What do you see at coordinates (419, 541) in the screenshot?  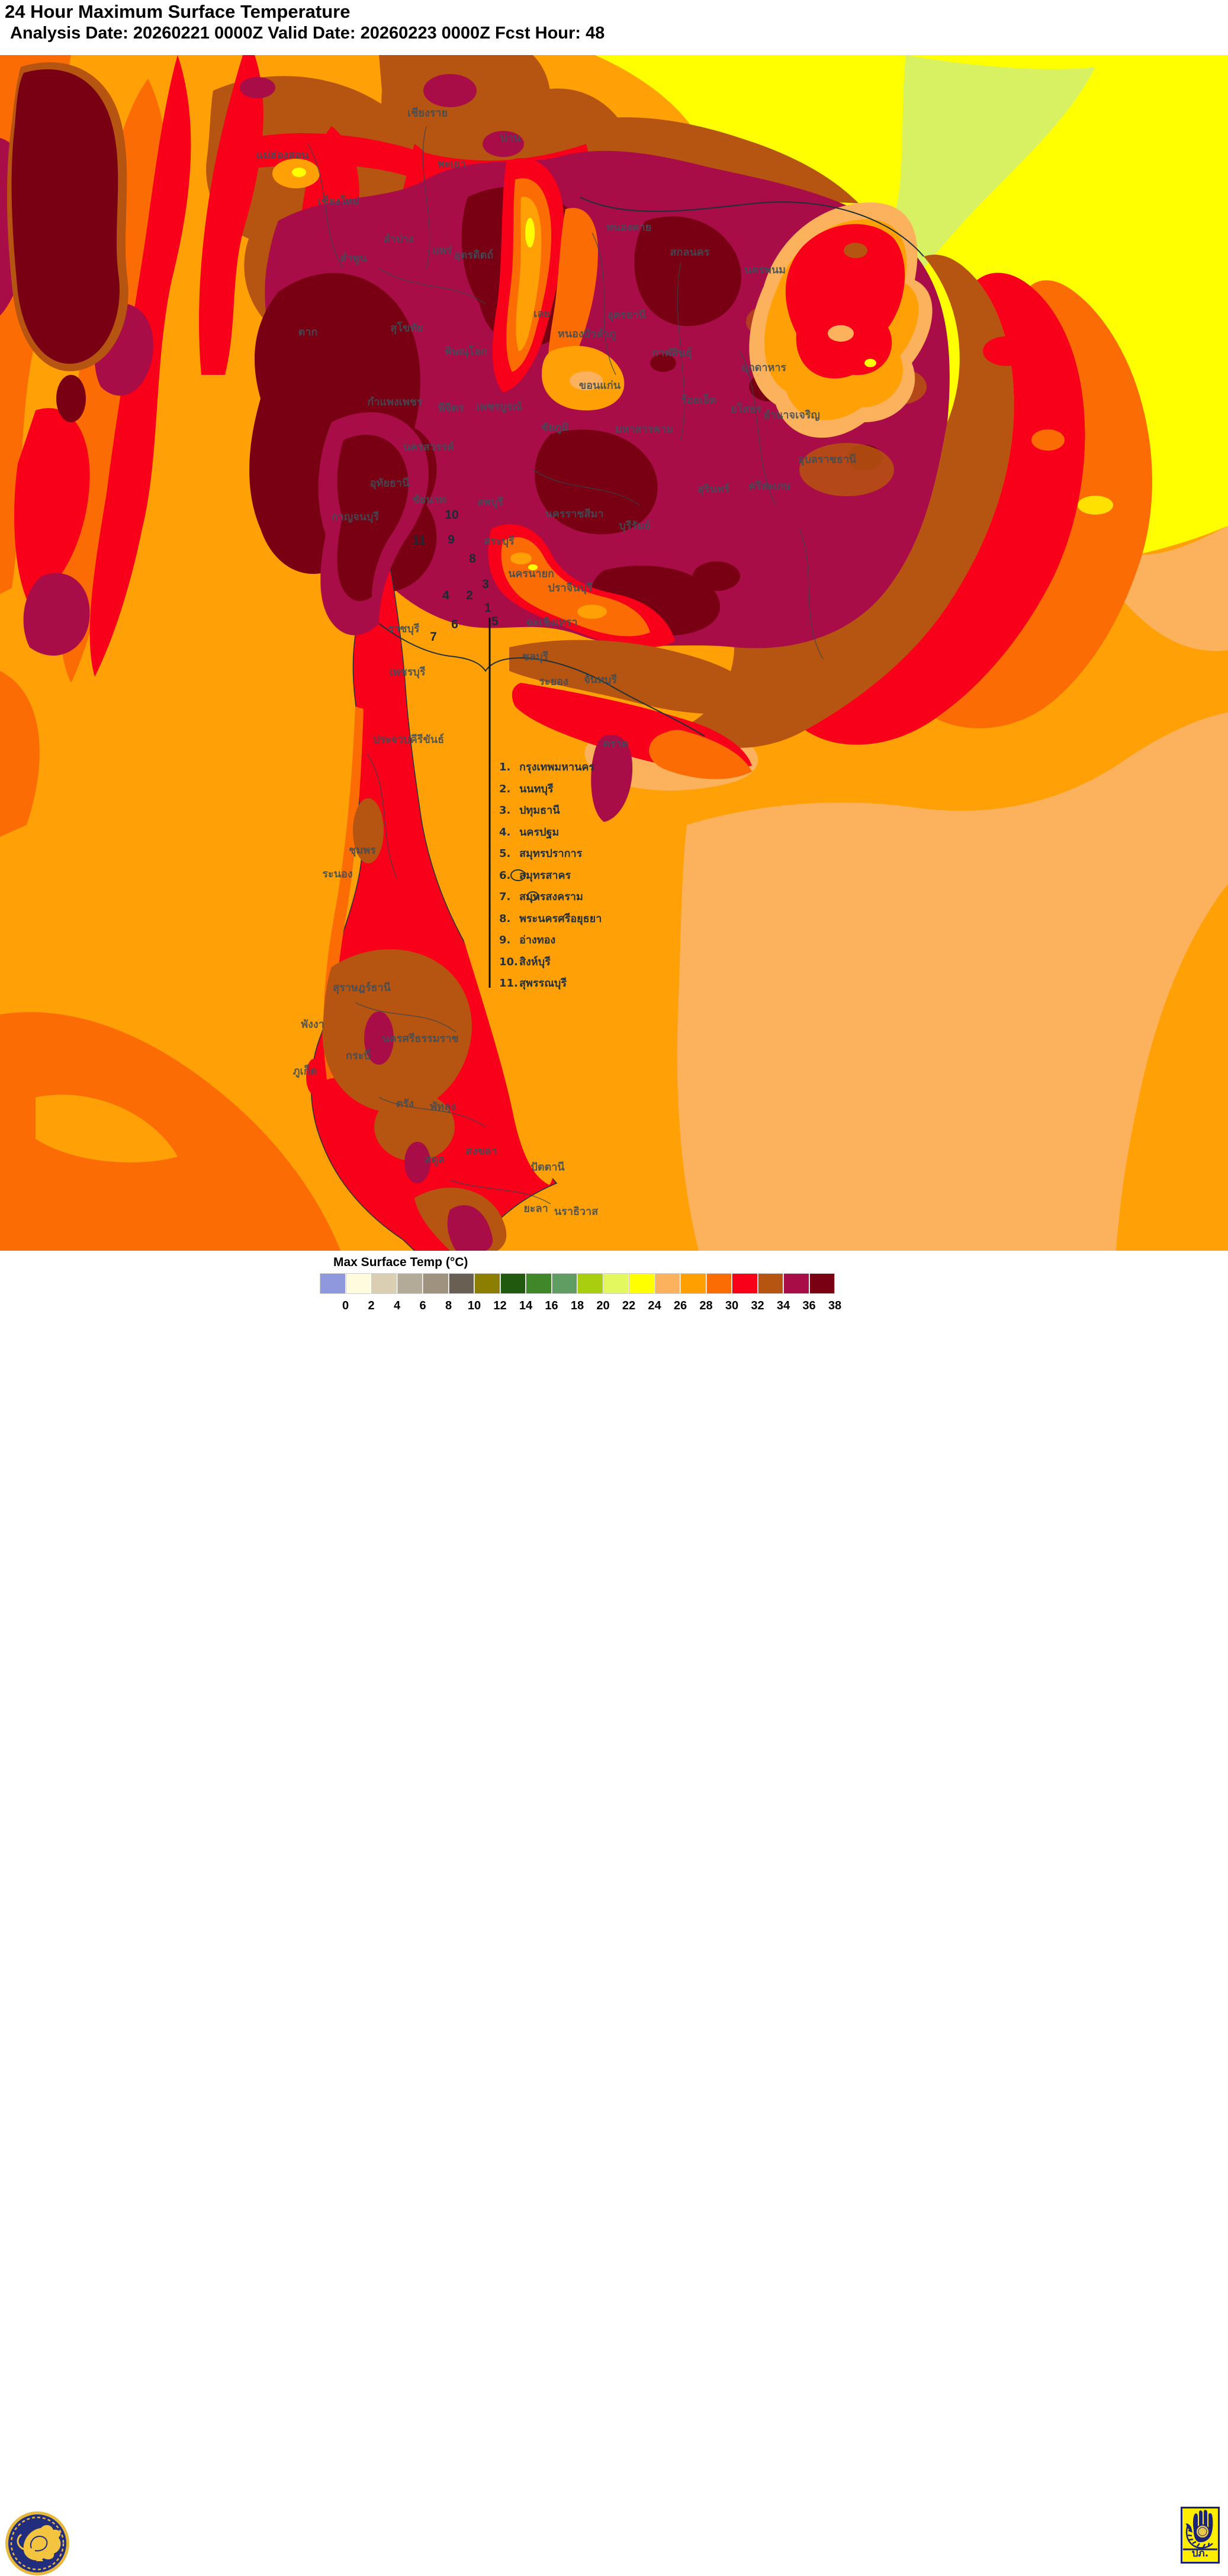 I see `callout-number: 11` at bounding box center [419, 541].